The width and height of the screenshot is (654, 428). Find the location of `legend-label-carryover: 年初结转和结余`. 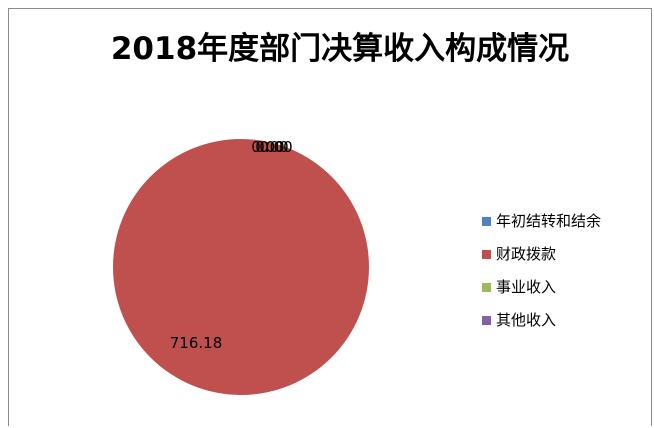

legend-label-carryover: 年初结转和结余 is located at coordinates (549, 221).